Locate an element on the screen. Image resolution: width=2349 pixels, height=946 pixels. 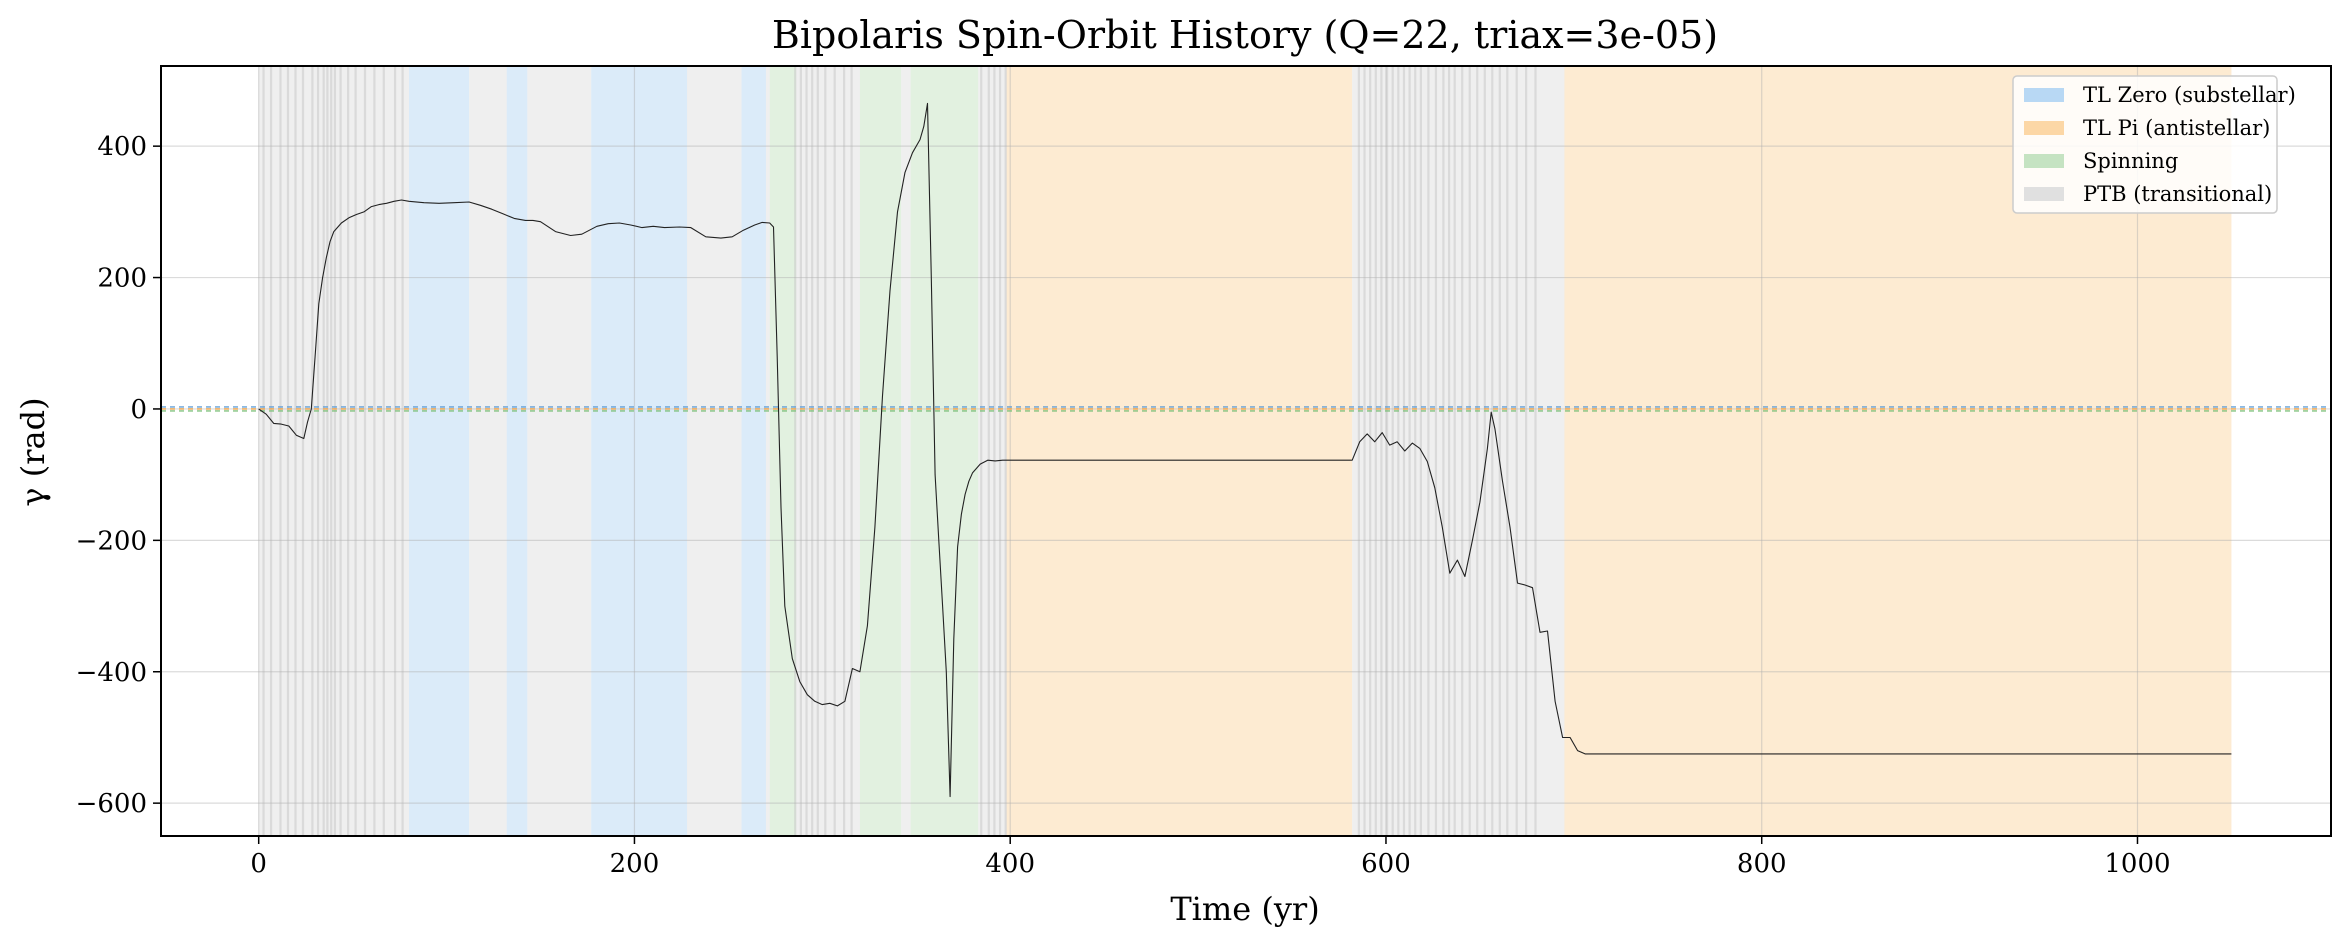
legend-label: TL Pi (antistellar) is located at coordinates (2176, 128).